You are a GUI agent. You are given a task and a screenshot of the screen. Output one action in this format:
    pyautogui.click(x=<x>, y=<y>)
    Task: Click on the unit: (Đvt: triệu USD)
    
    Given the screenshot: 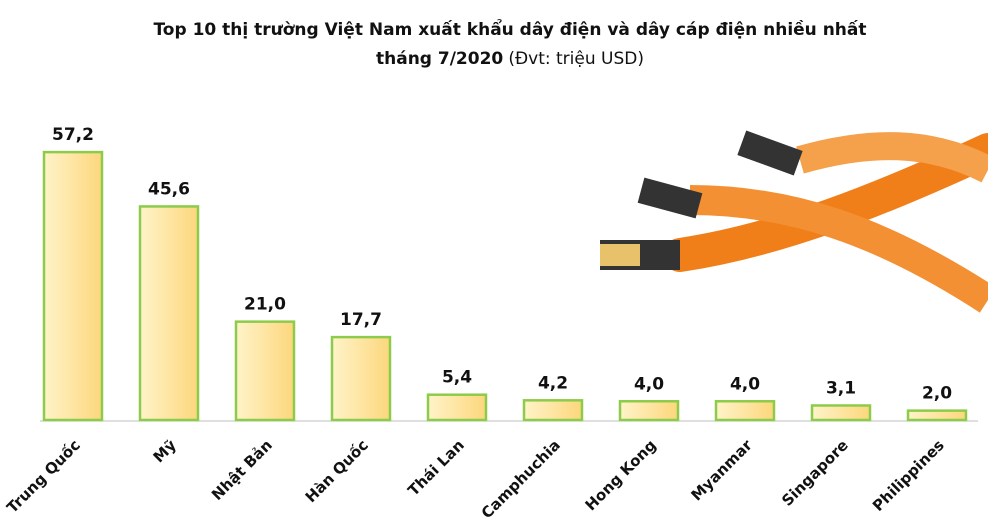 What is the action you would take?
    pyautogui.click(x=576, y=59)
    